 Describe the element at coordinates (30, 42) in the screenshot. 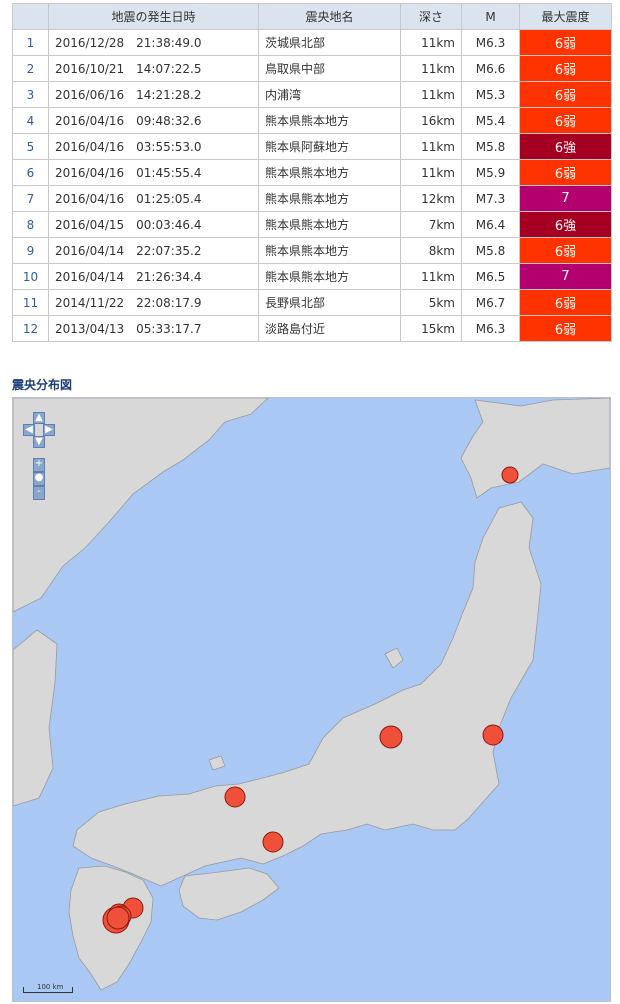

I see `row-number: 1` at that location.